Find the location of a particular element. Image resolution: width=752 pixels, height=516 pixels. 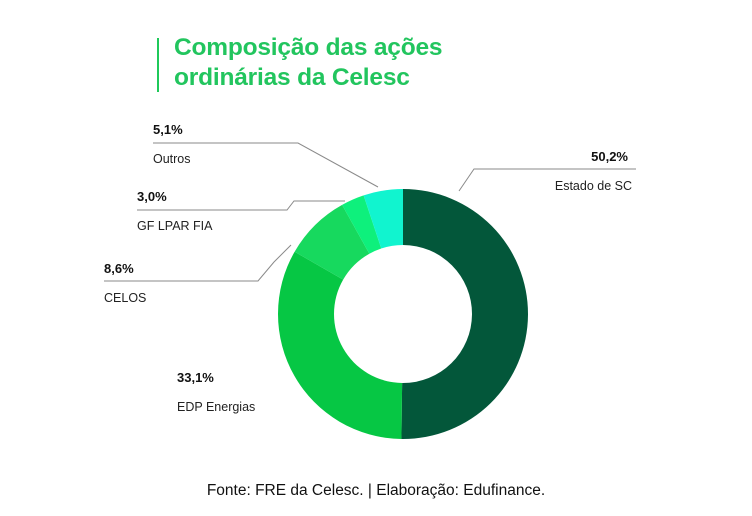

slice-value-label-4: 5,1% is located at coordinates (168, 129).